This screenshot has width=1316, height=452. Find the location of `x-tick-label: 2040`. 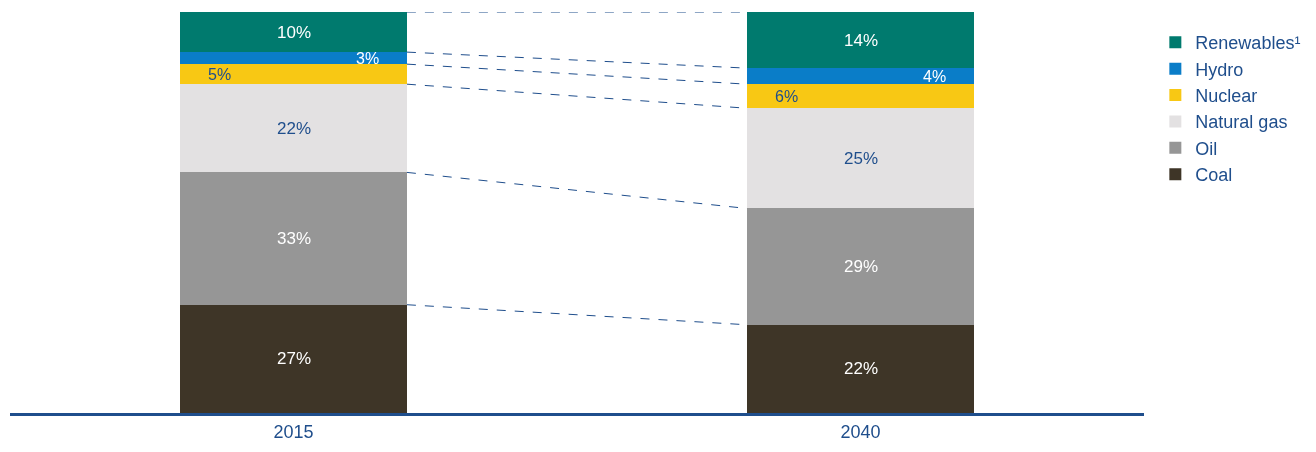

x-tick-label: 2040 is located at coordinates (860, 431).